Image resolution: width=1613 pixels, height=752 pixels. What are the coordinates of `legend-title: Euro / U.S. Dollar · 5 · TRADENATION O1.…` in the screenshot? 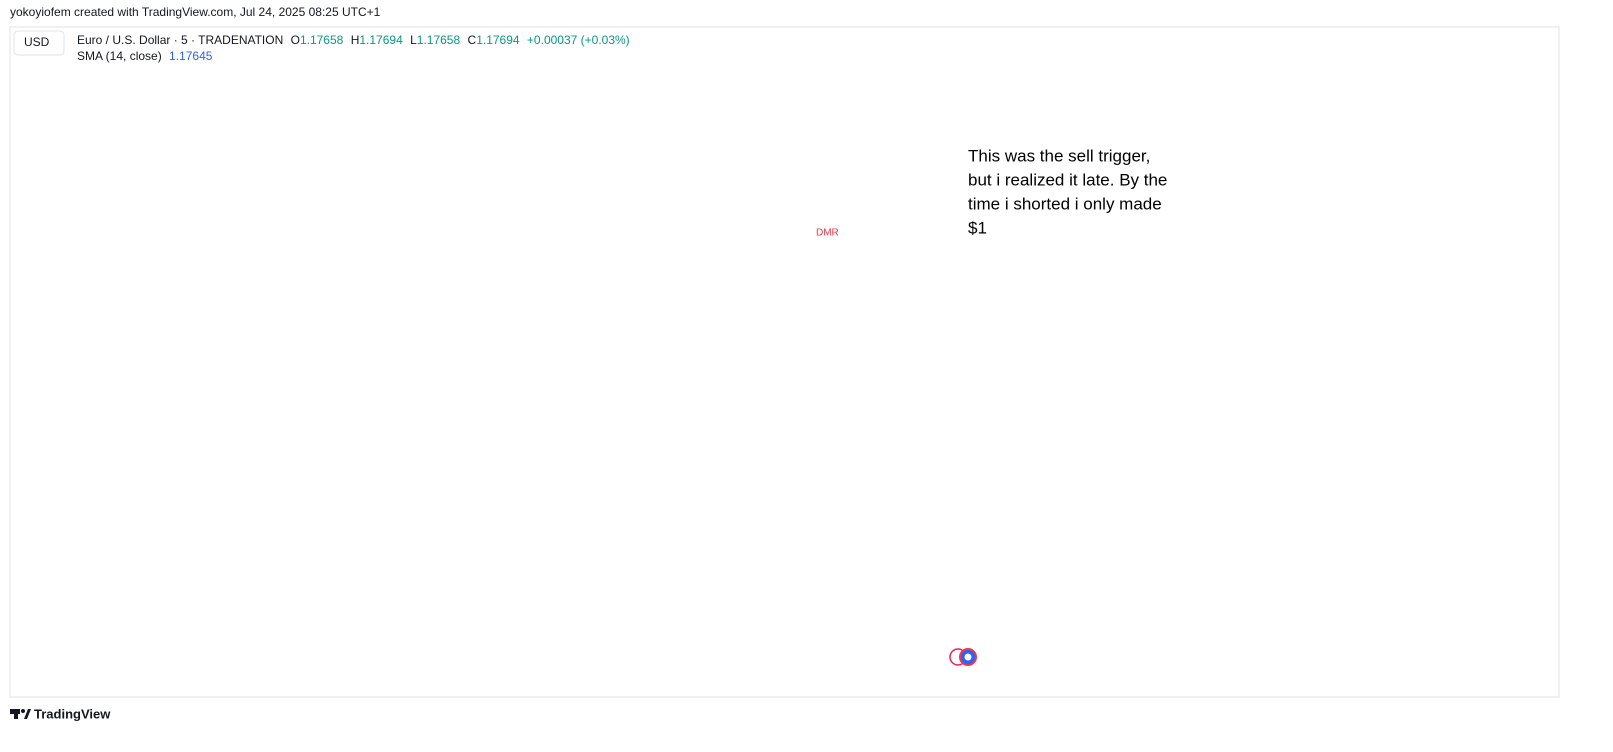 It's located at (353, 40).